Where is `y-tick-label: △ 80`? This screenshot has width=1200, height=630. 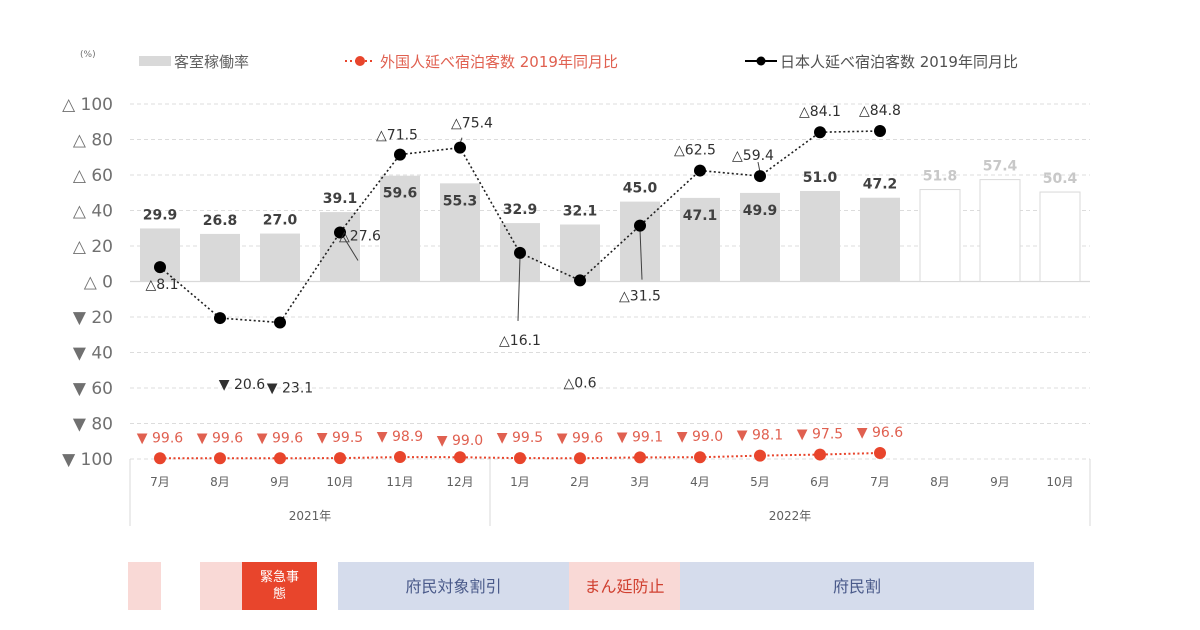 y-tick-label: △ 80 is located at coordinates (93, 141).